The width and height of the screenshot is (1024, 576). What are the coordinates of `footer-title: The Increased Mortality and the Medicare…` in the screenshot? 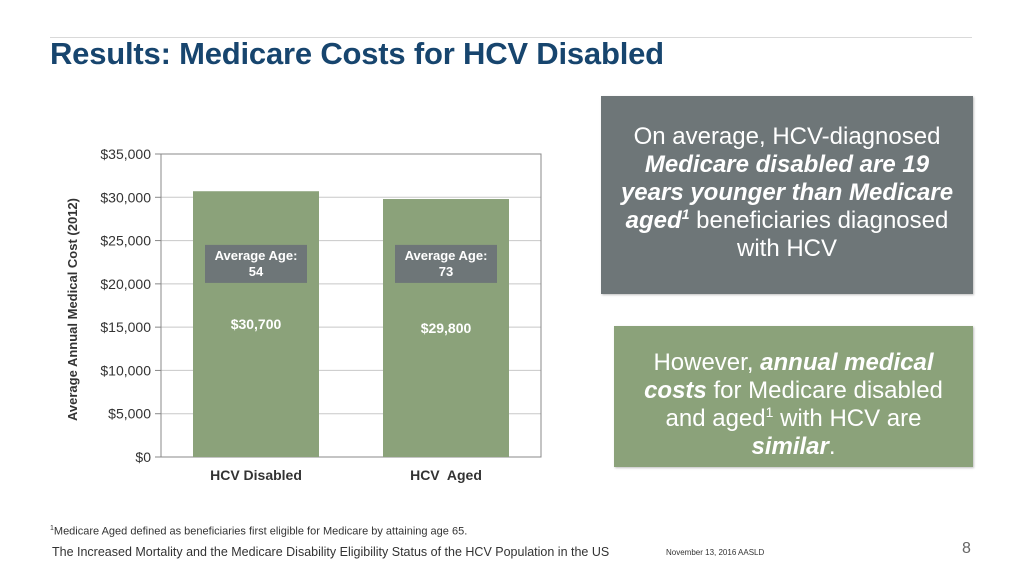 It's located at (331, 552).